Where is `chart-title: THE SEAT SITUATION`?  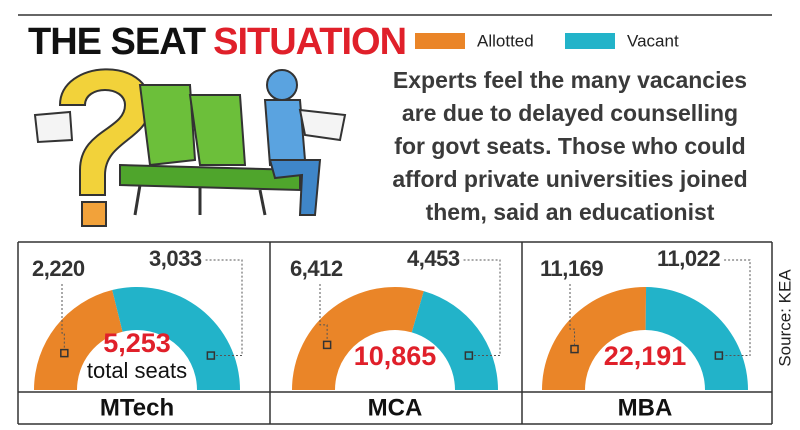
chart-title: THE SEAT SITUATION is located at coordinates (217, 42).